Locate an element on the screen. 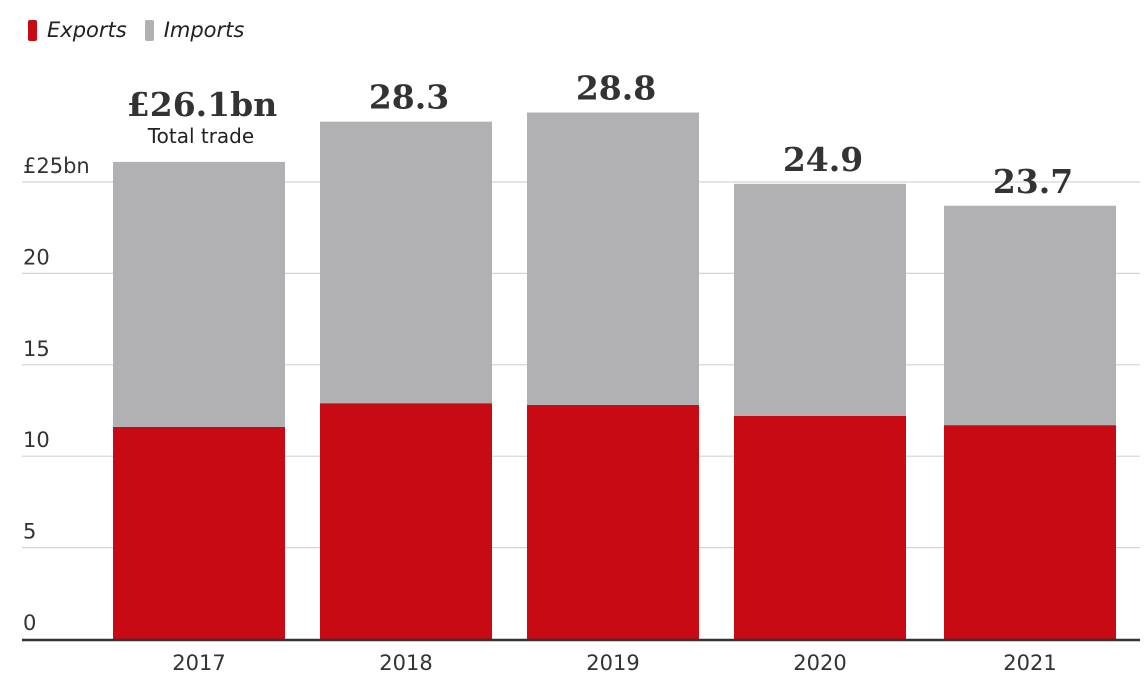  x-tick-label-2017: 2017 is located at coordinates (198, 663).